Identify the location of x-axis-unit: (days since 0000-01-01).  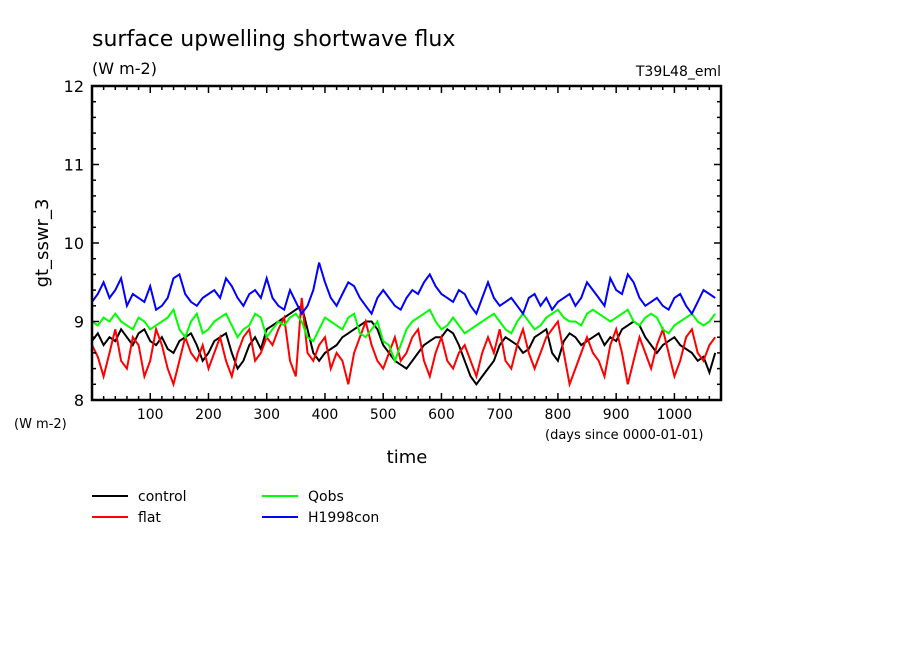
(624, 435).